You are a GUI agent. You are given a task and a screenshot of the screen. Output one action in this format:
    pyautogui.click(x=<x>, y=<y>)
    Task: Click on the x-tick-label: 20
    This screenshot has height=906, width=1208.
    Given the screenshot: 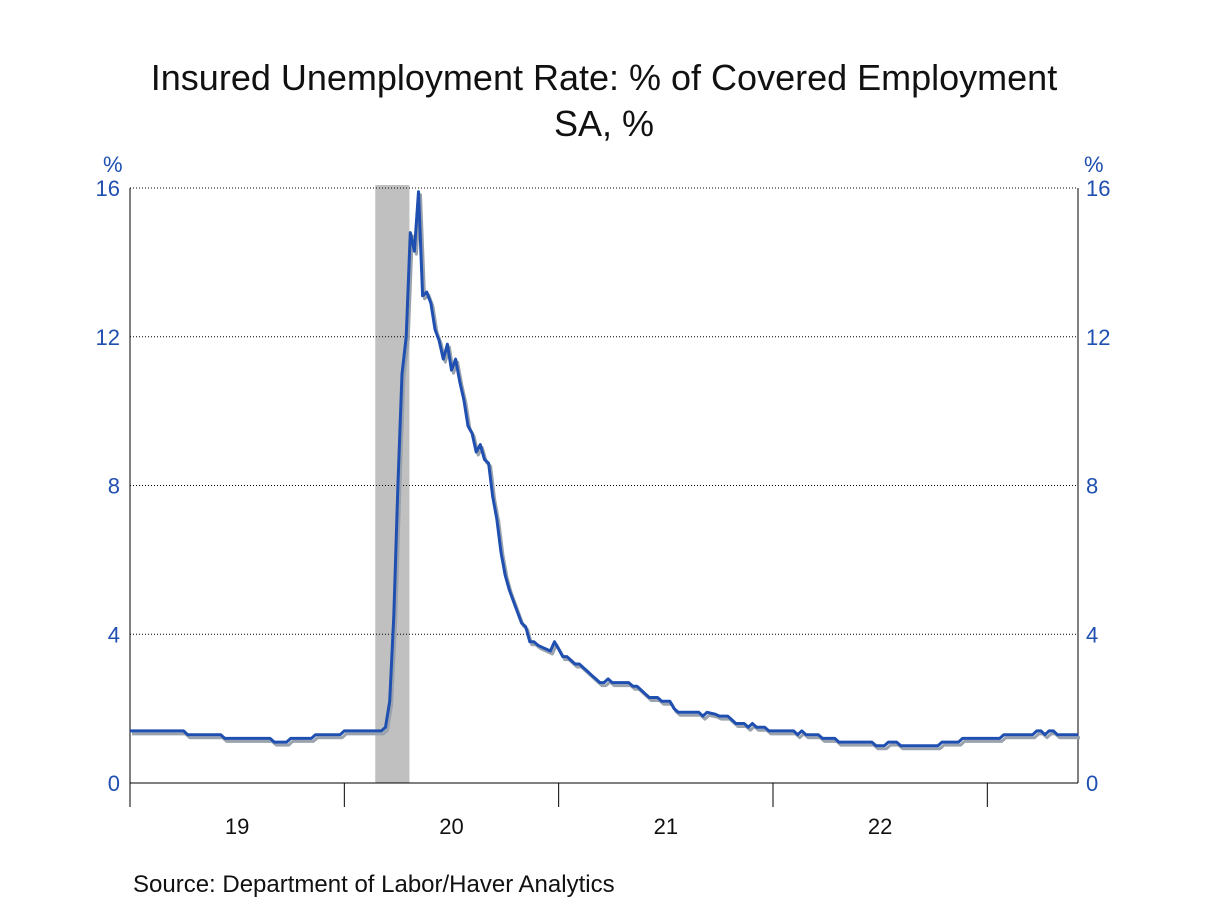 What is the action you would take?
    pyautogui.click(x=451, y=826)
    